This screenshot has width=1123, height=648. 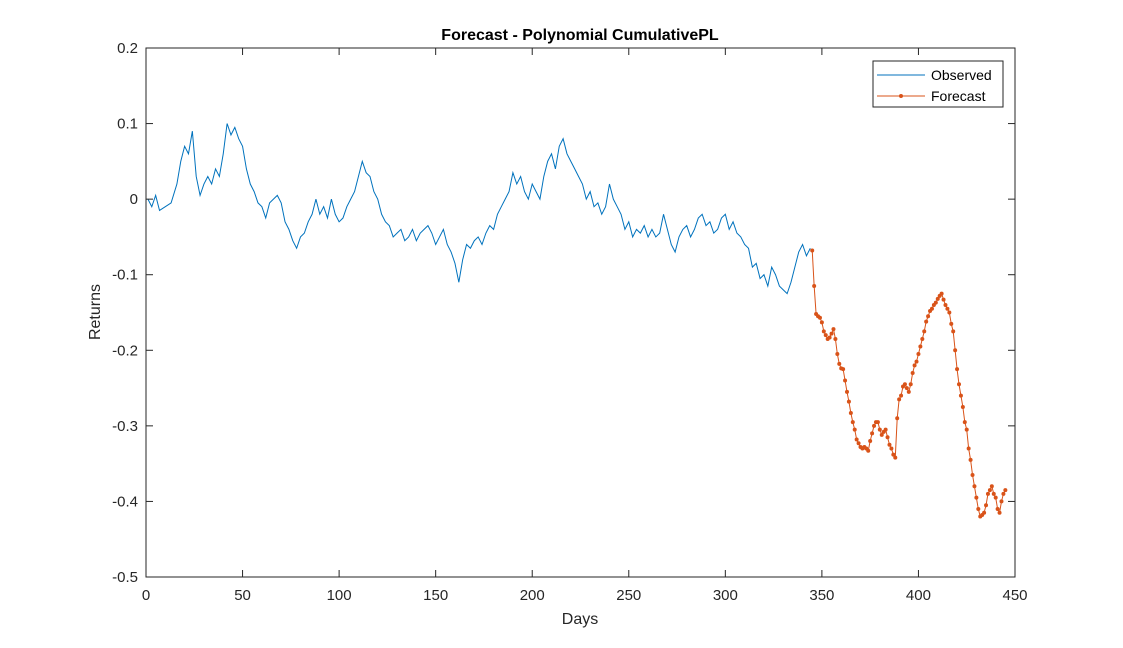 I want to click on x-tick-label: 200, so click(x=532, y=595).